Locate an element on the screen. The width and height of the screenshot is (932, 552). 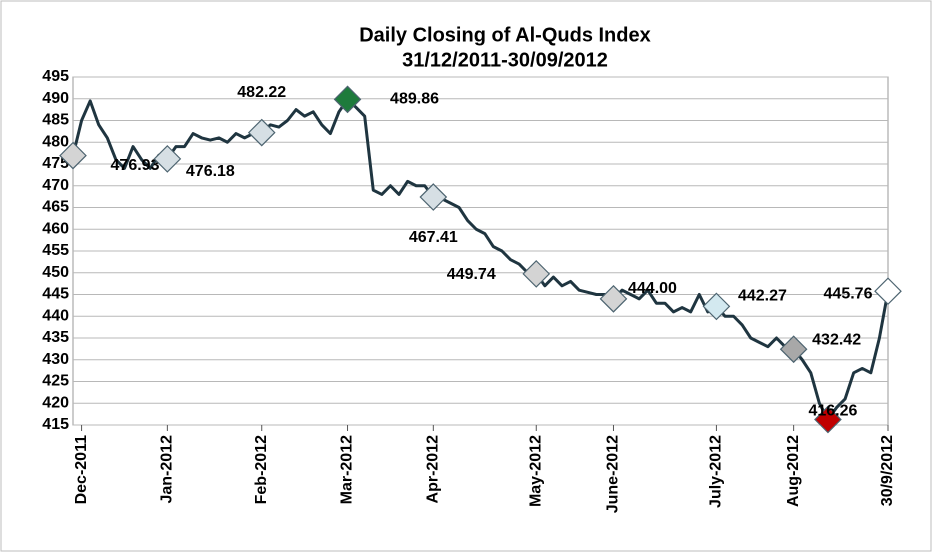
x-tick-label: June-2012 is located at coordinates (613, 474).